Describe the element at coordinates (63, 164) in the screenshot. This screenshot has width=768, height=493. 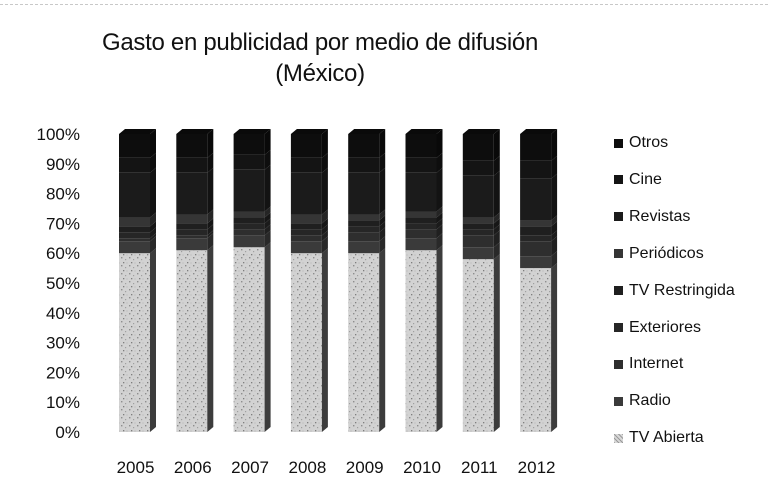
I see `y-tick-label: 90%` at that location.